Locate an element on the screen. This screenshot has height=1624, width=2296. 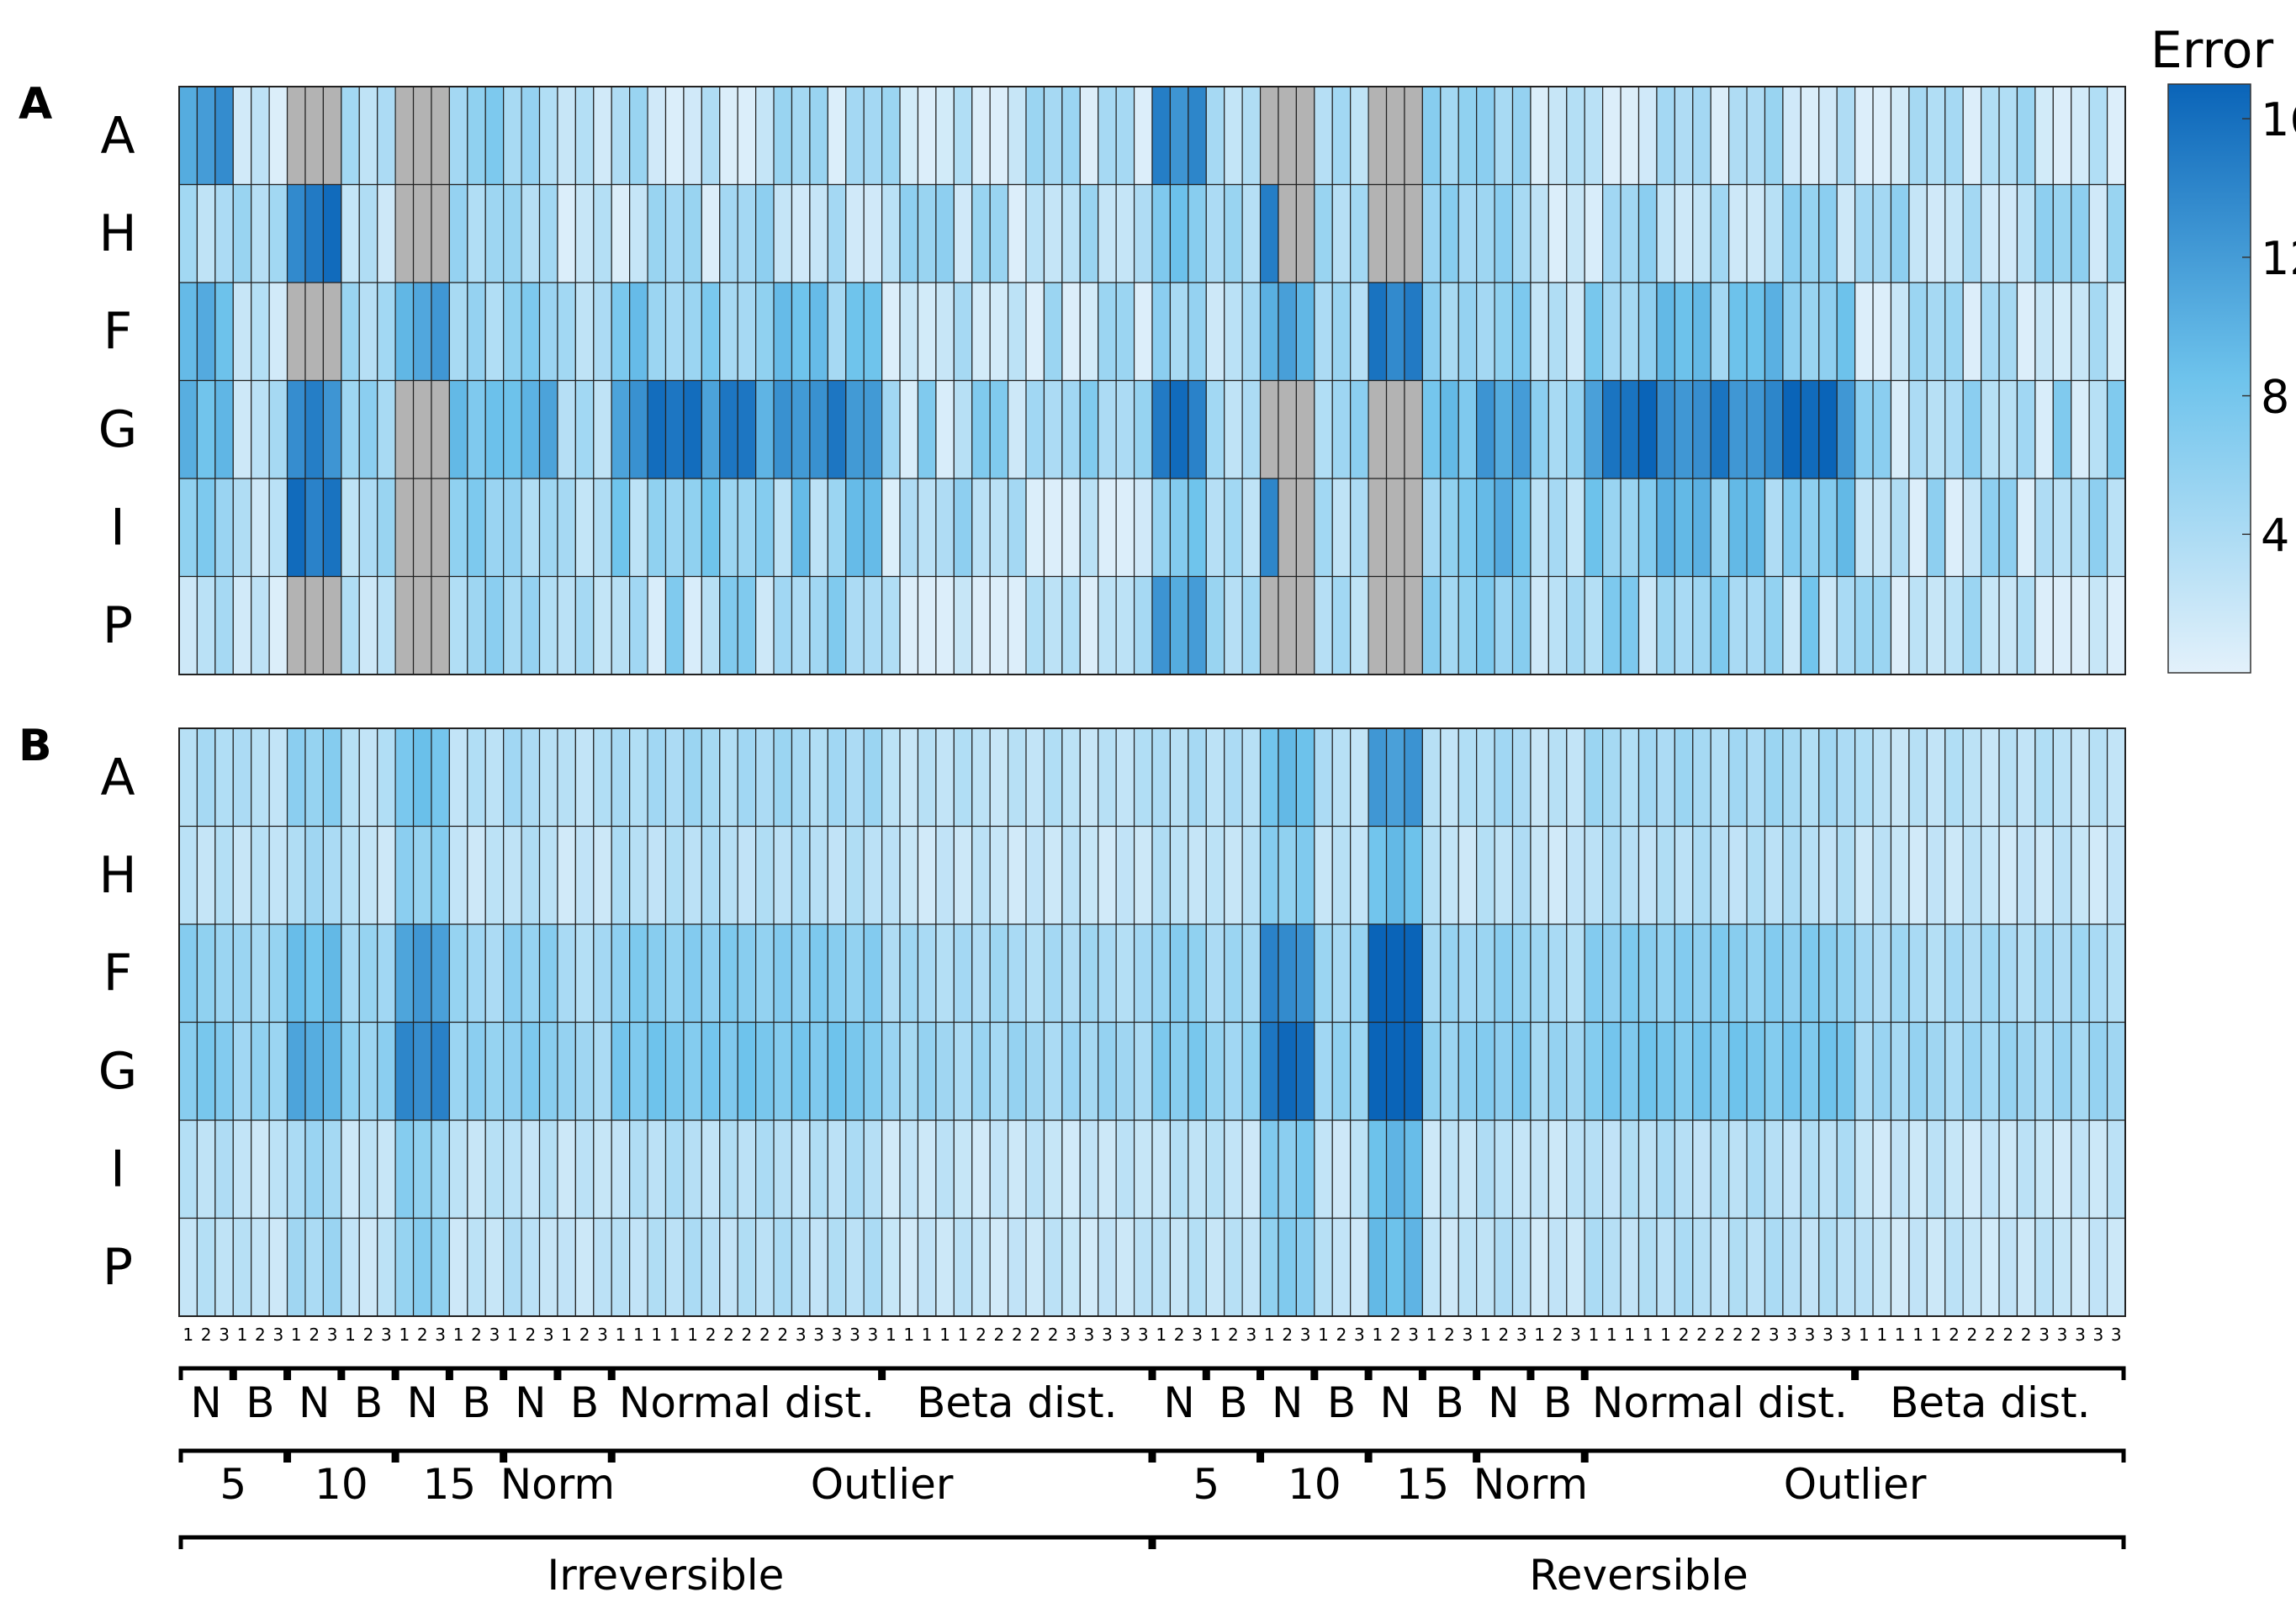
colorbar: Error 4 8 12 16 is located at coordinates (2223, 347).